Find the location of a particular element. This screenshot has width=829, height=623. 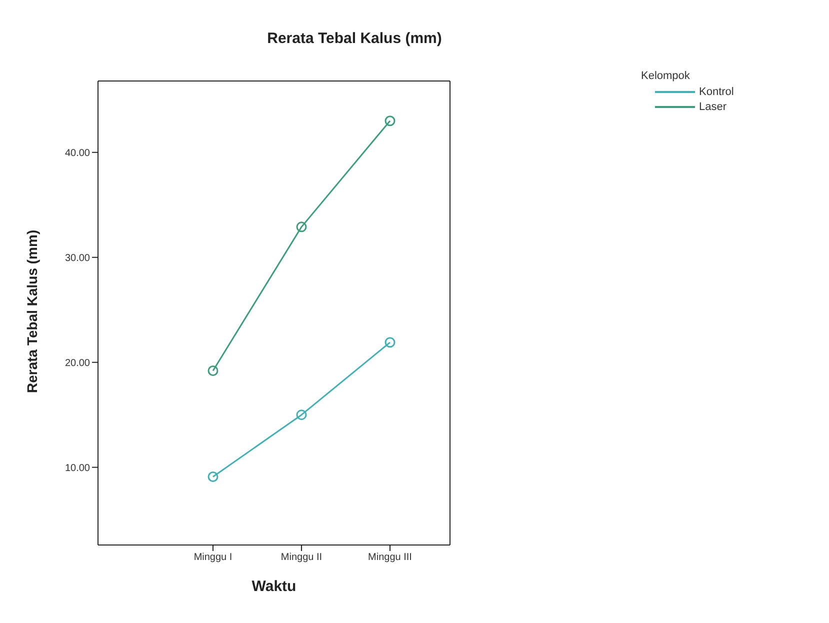

y-tick-label: 10.00 is located at coordinates (77, 468).